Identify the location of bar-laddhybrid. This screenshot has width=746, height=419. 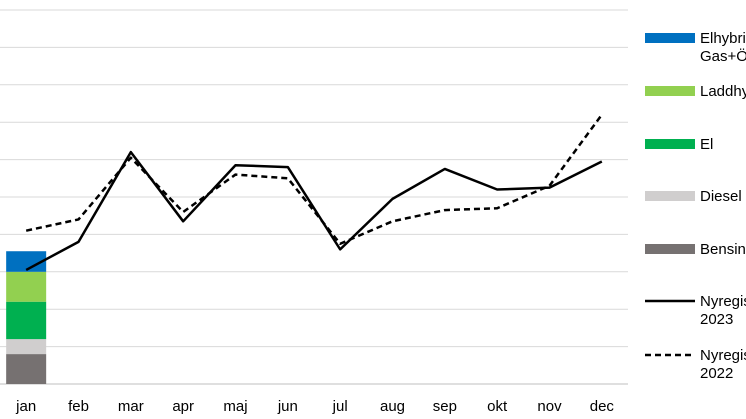
(26, 286).